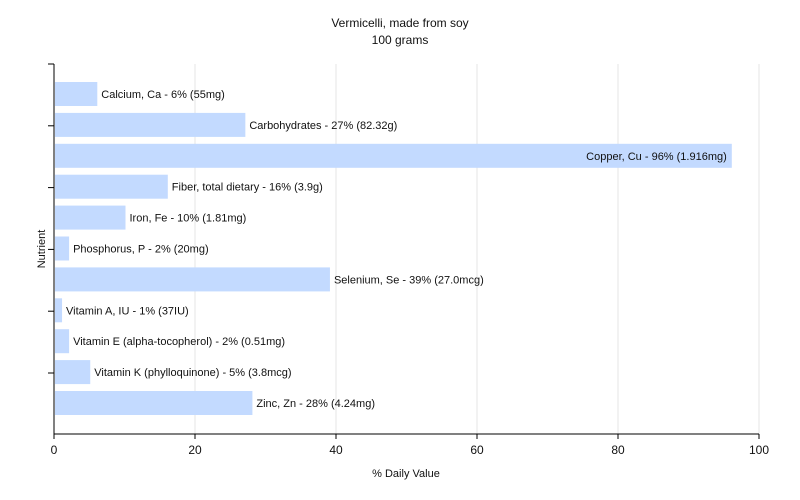 Image resolution: width=800 pixels, height=500 pixels. What do you see at coordinates (409, 280) in the screenshot?
I see `bar-label: Selenium, Se - 39% (27.0mcg)` at bounding box center [409, 280].